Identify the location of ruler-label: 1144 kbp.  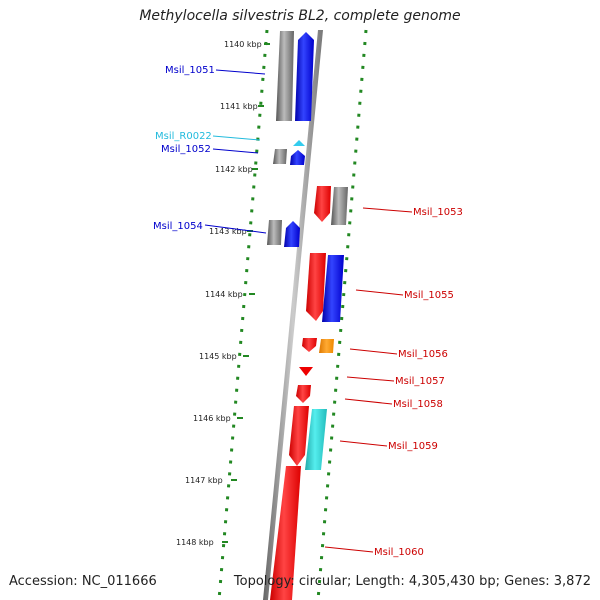
(224, 294).